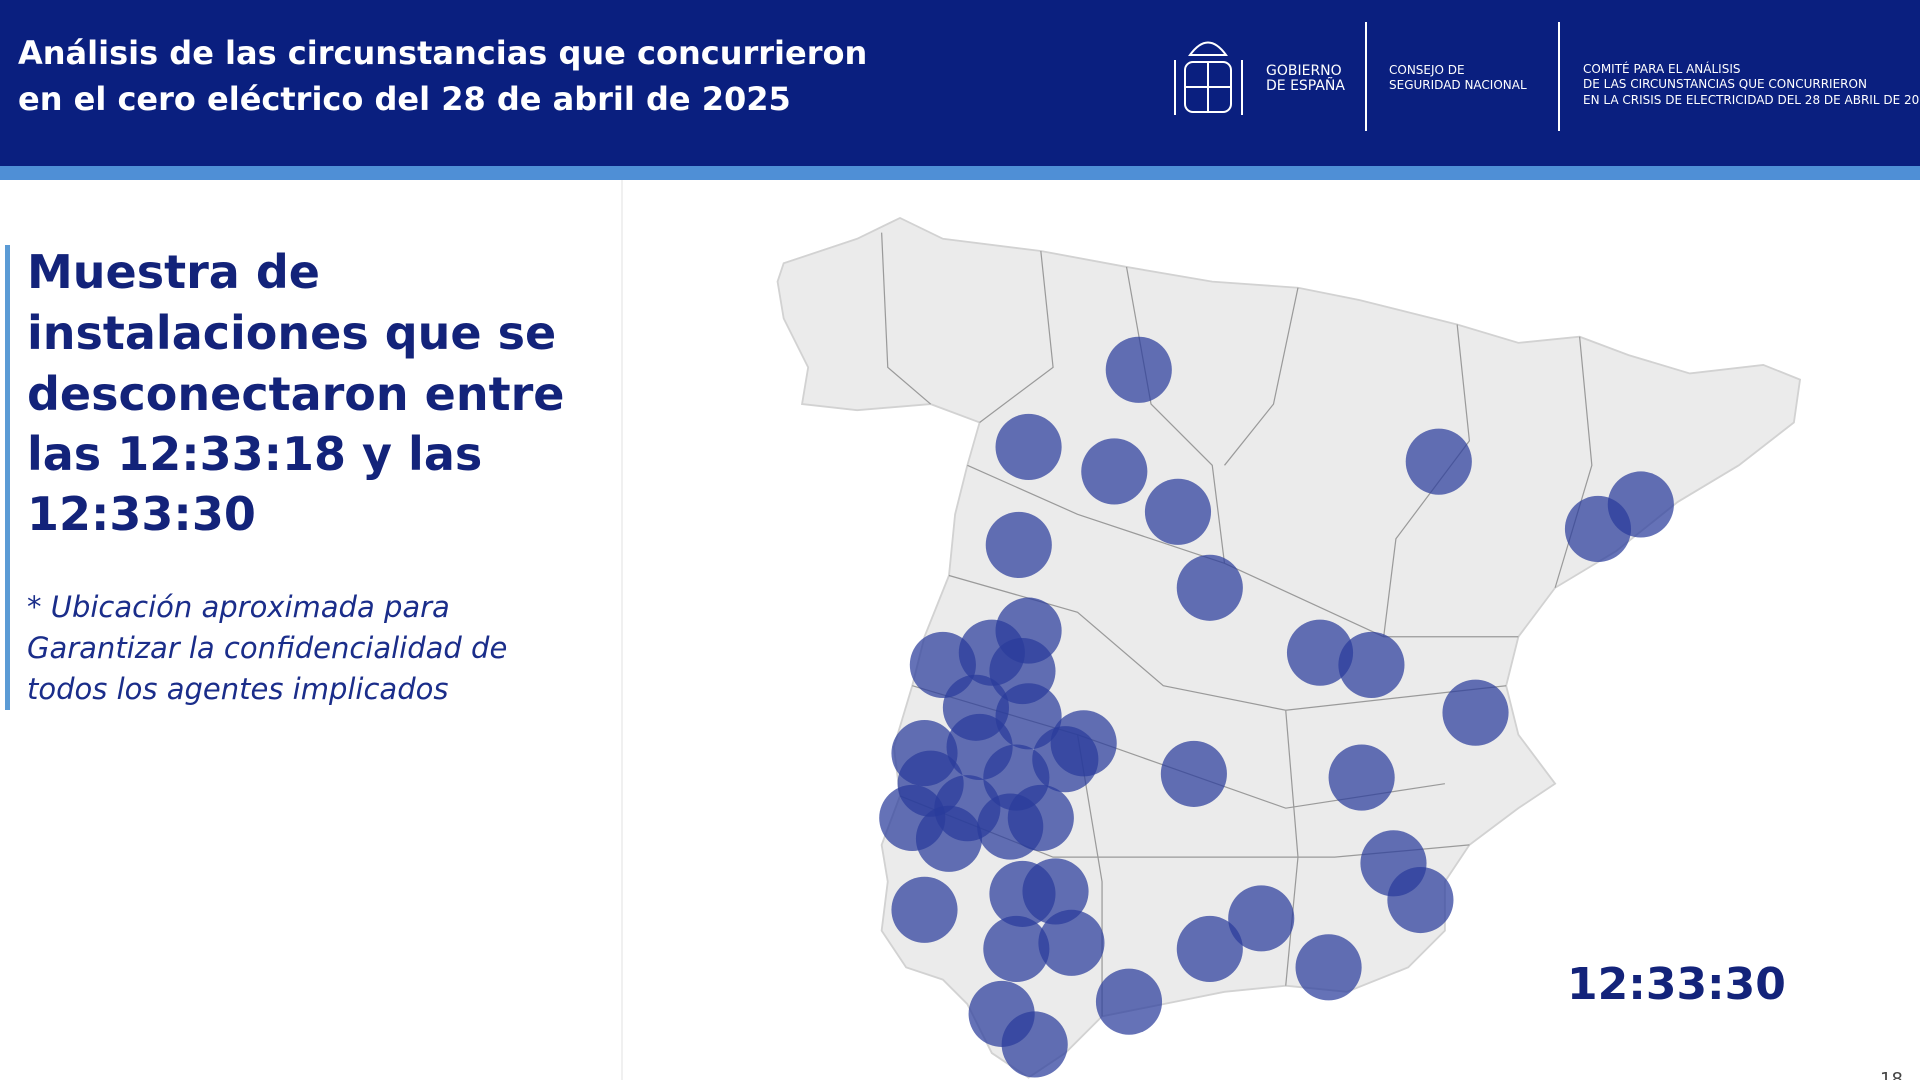 This screenshot has height=1080, width=1920. Describe the element at coordinates (1304, 71) in the screenshot. I see `gobierno-text: GOBIERNO` at that location.